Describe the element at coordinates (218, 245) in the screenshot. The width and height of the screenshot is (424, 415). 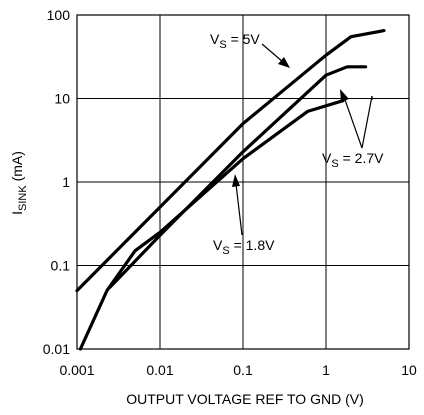
I see `annotation-vs-1-8v-main: V` at that location.